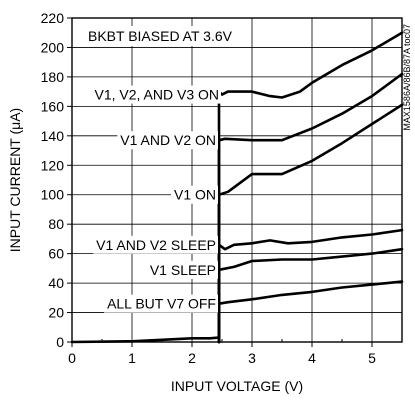 The width and height of the screenshot is (415, 402). Describe the element at coordinates (132, 358) in the screenshot. I see `x-tick-label-1: 1` at that location.